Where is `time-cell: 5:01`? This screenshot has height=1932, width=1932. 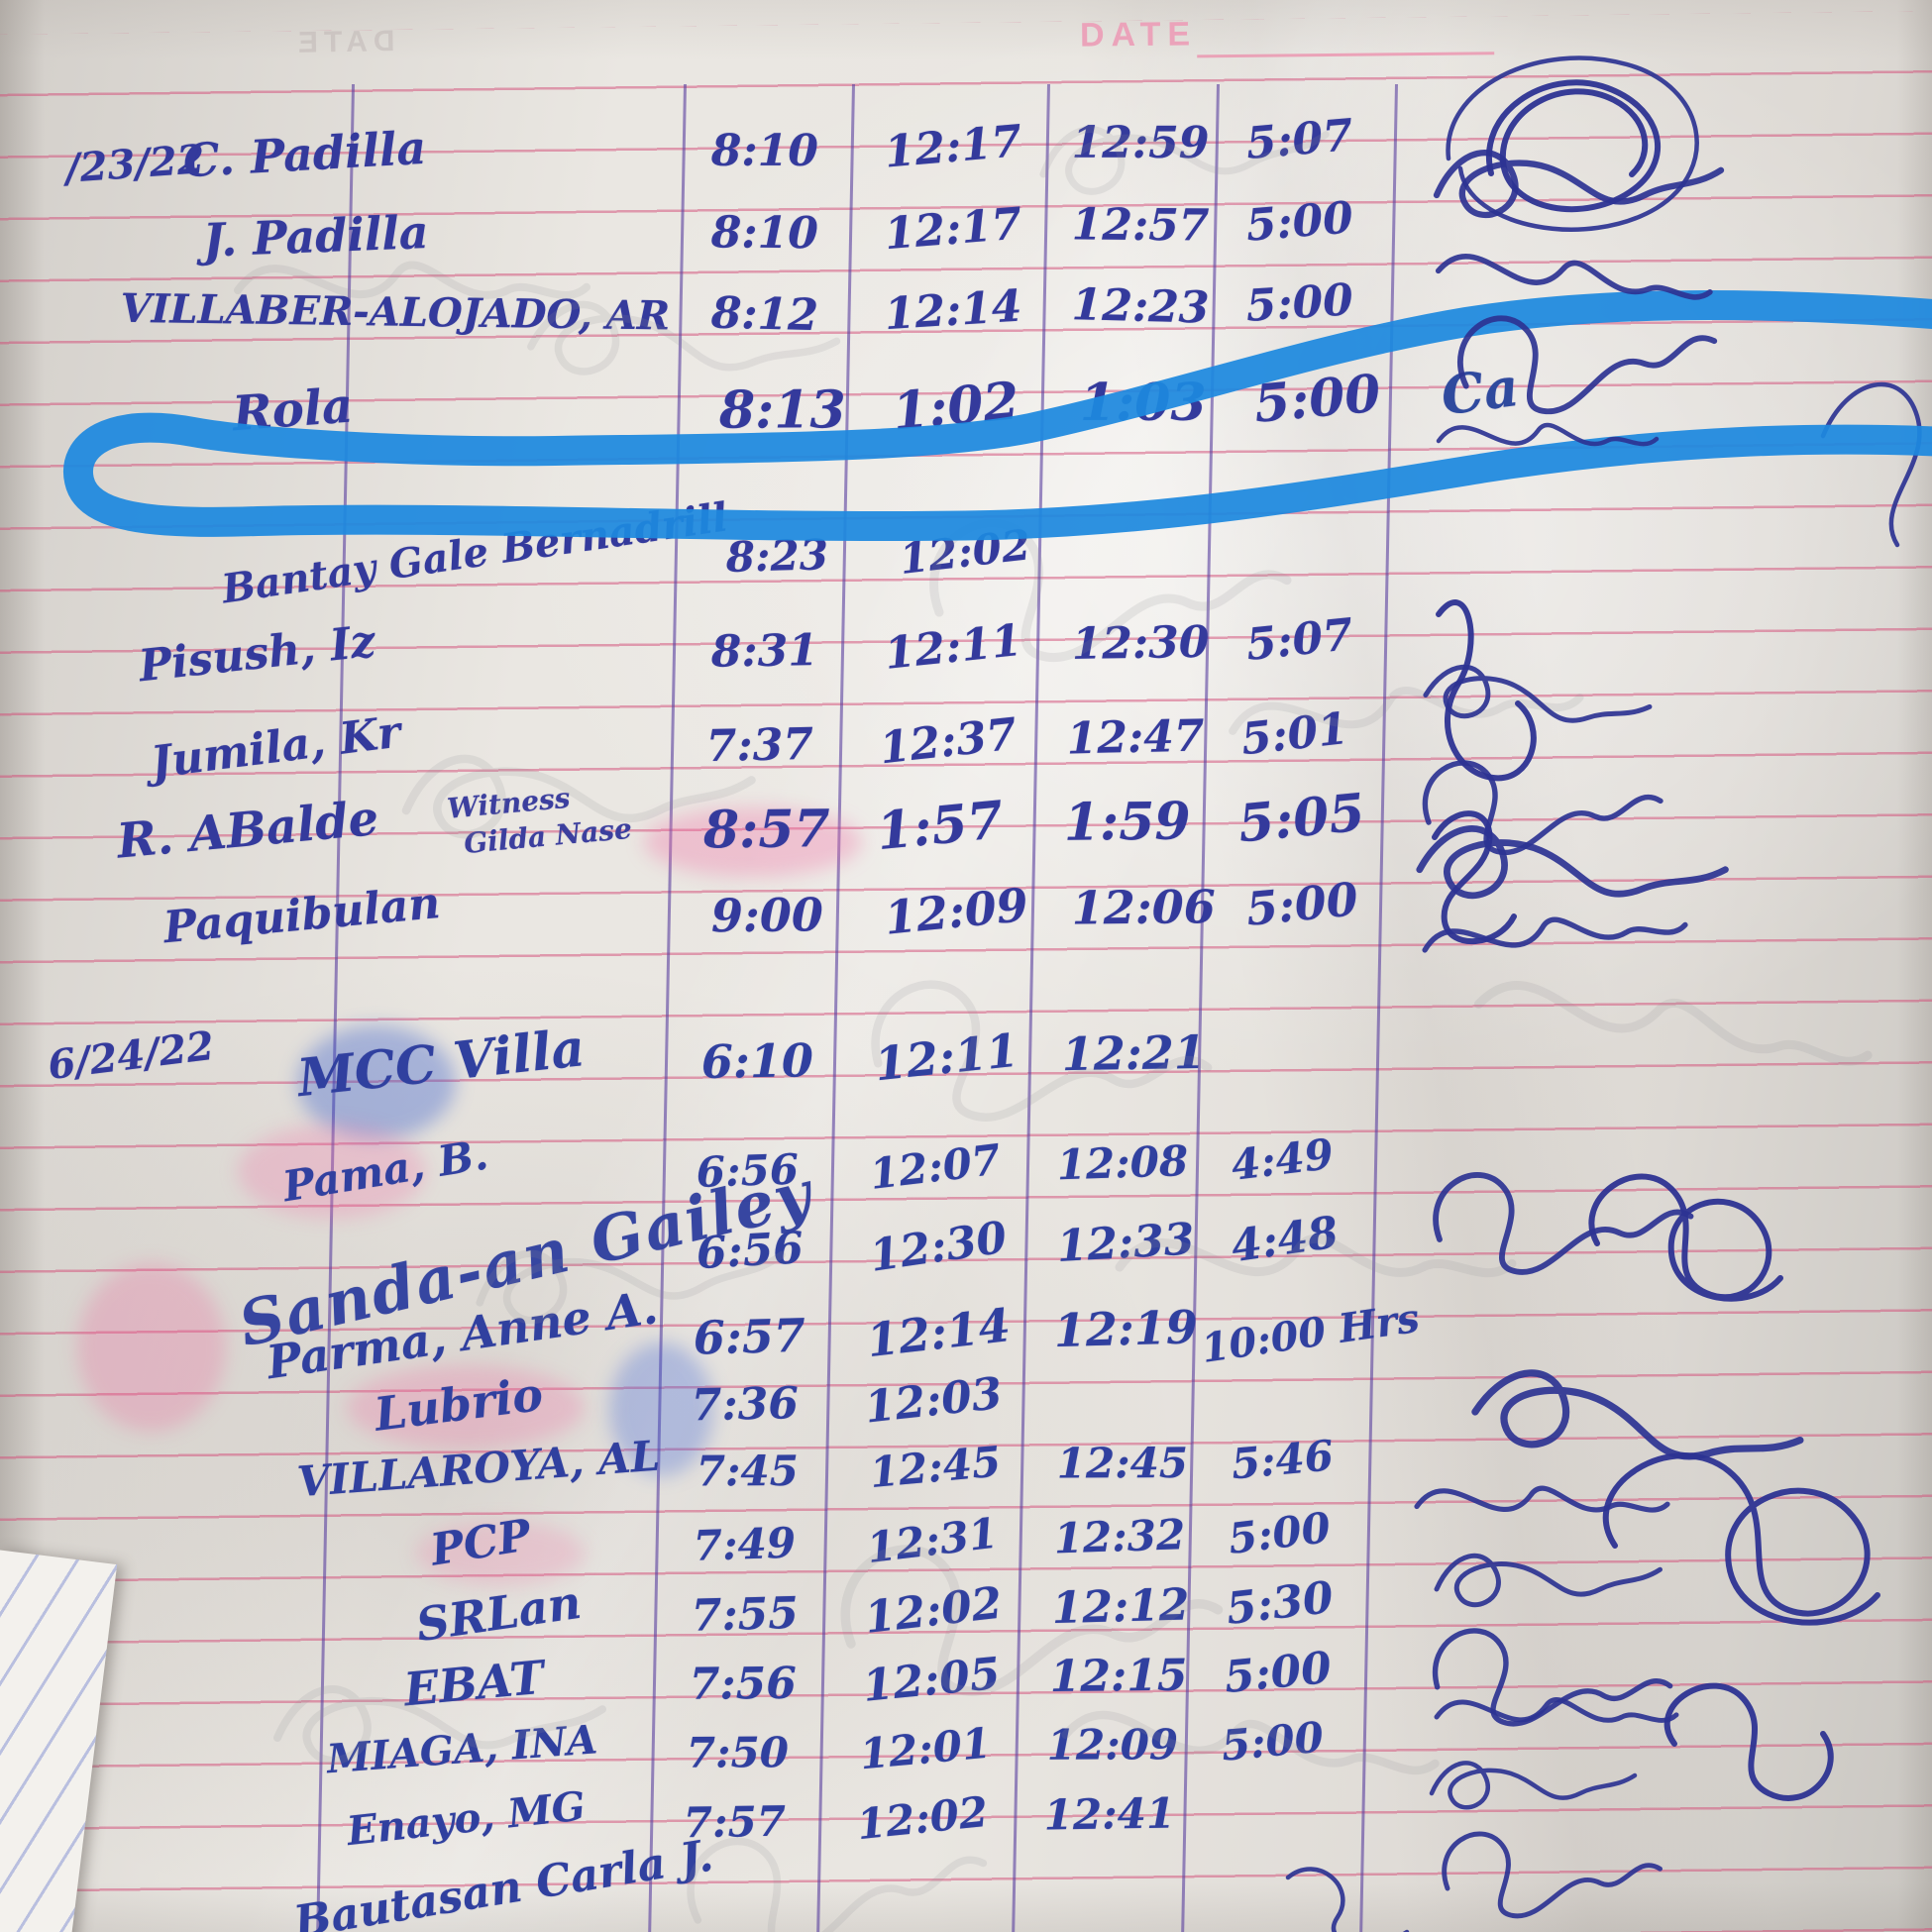 time-cell: 5:01 is located at coordinates (1294, 734).